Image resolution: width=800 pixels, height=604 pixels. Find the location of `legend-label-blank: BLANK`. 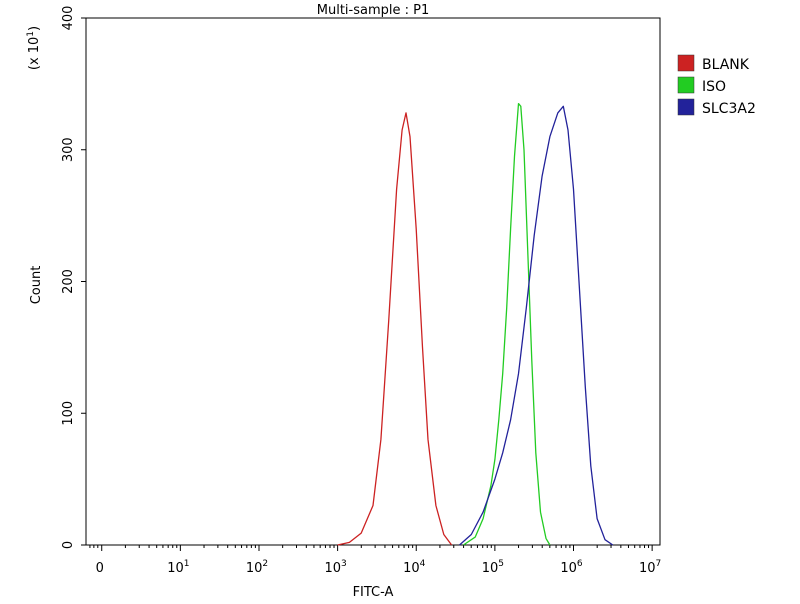

legend-label-blank: BLANK is located at coordinates (726, 65).